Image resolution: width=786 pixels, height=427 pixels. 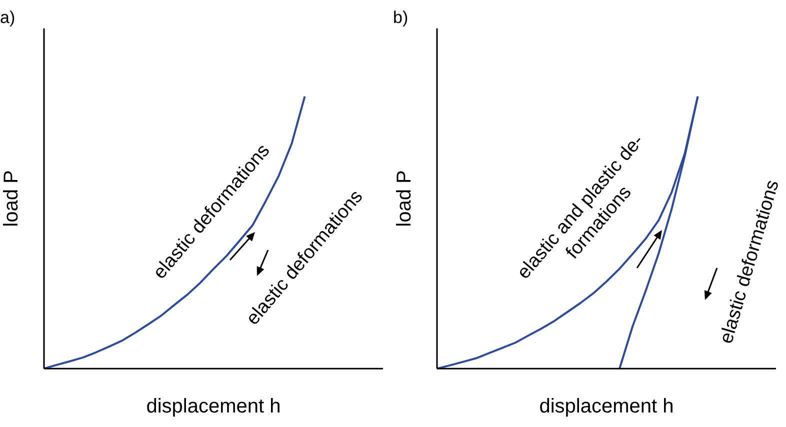 I want to click on chart-title: a), so click(x=8, y=17).